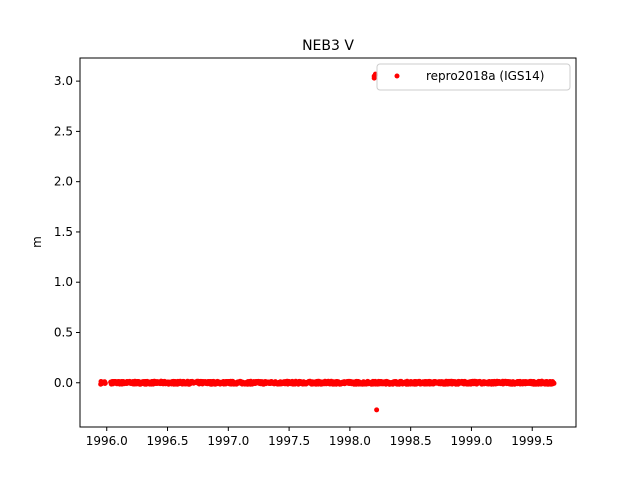  What do you see at coordinates (107, 441) in the screenshot?
I see `x-tick-label: 1996.0` at bounding box center [107, 441].